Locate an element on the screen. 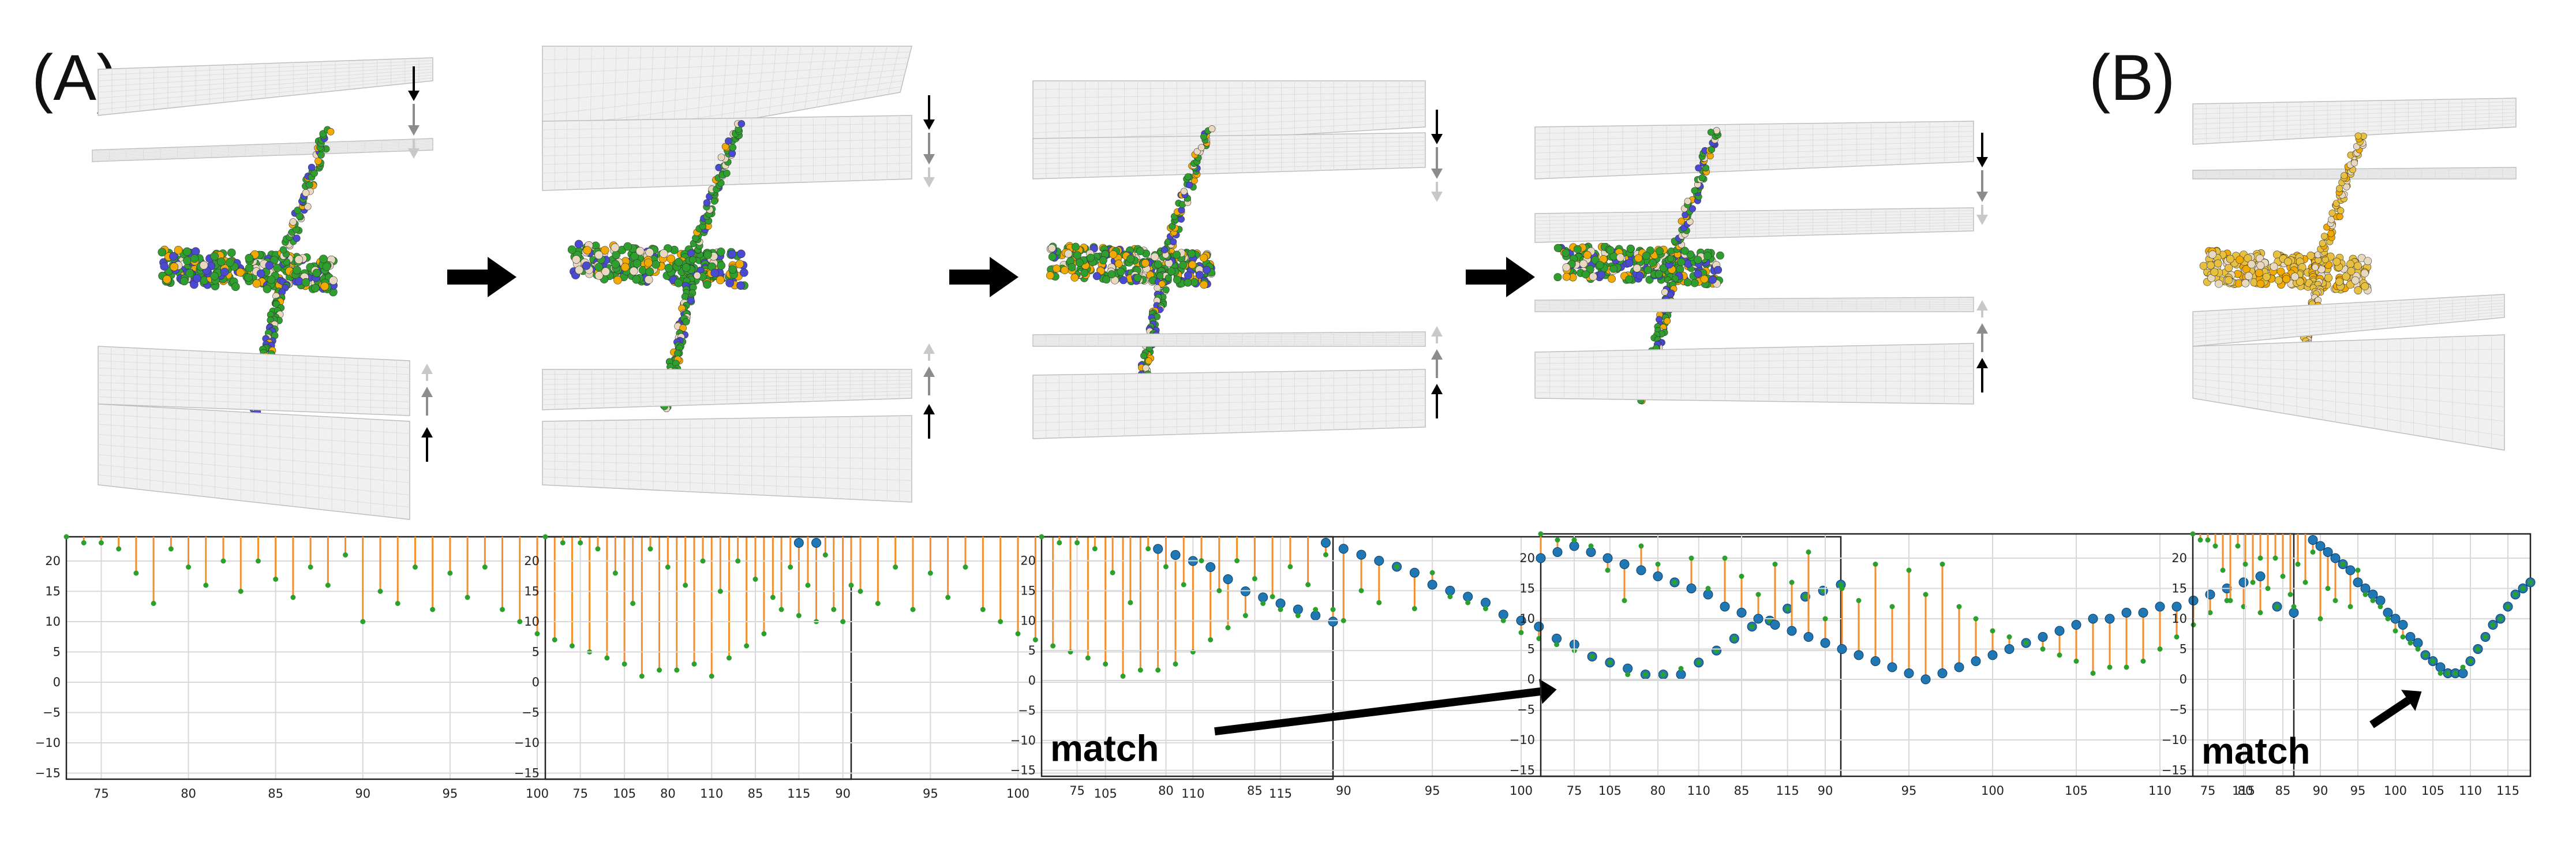 The image size is (2576, 860). x-tick-label: 105 is located at coordinates (1610, 791).